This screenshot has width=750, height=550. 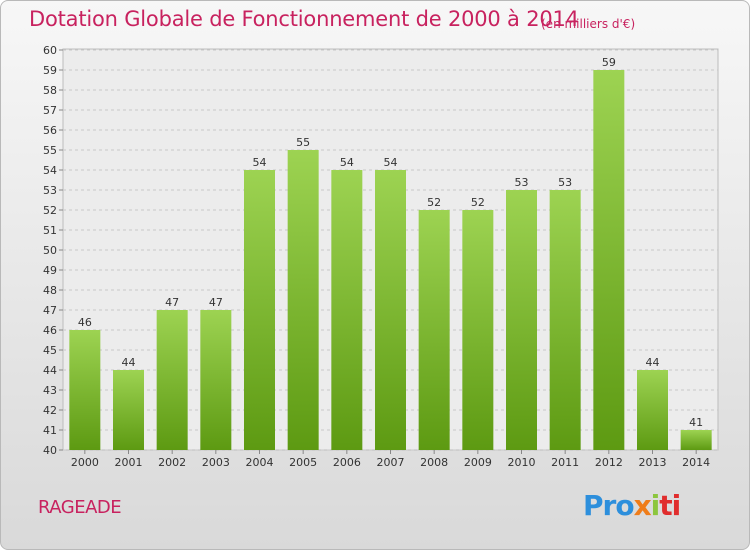 I want to click on town-name: RAGEADE, so click(x=80, y=507).